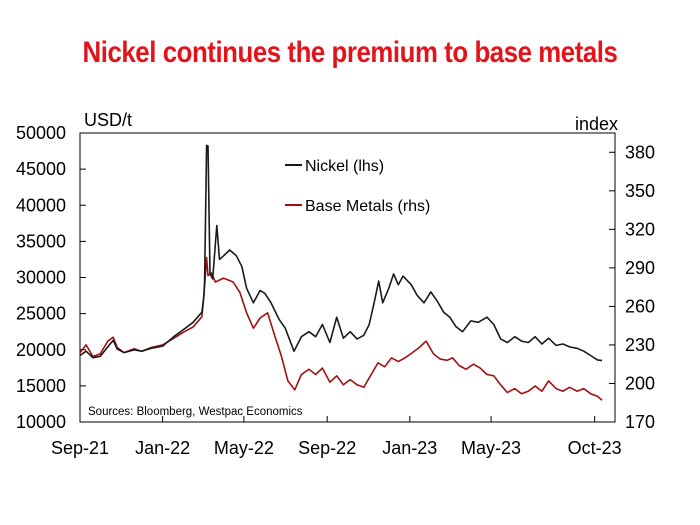 Image resolution: width=700 pixels, height=525 pixels. Describe the element at coordinates (640, 191) in the screenshot. I see `right-tick-label: 350` at that location.